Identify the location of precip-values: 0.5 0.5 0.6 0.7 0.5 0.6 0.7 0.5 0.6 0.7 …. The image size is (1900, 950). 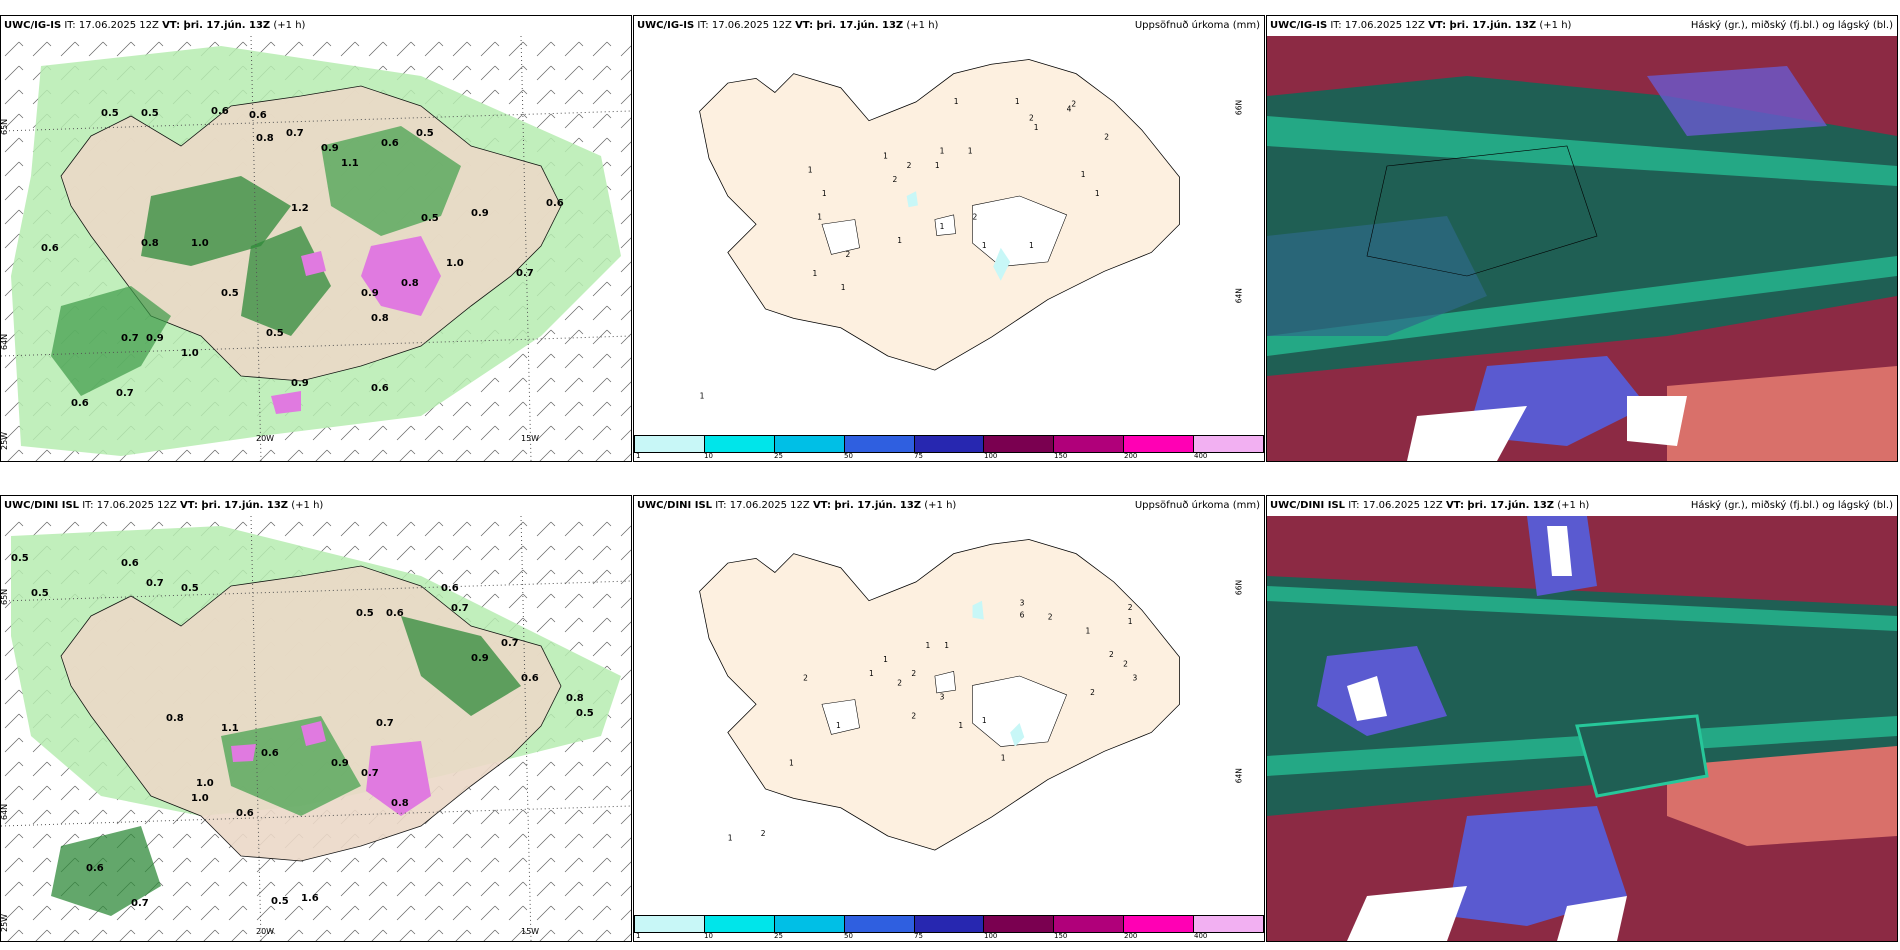
(302, 731).